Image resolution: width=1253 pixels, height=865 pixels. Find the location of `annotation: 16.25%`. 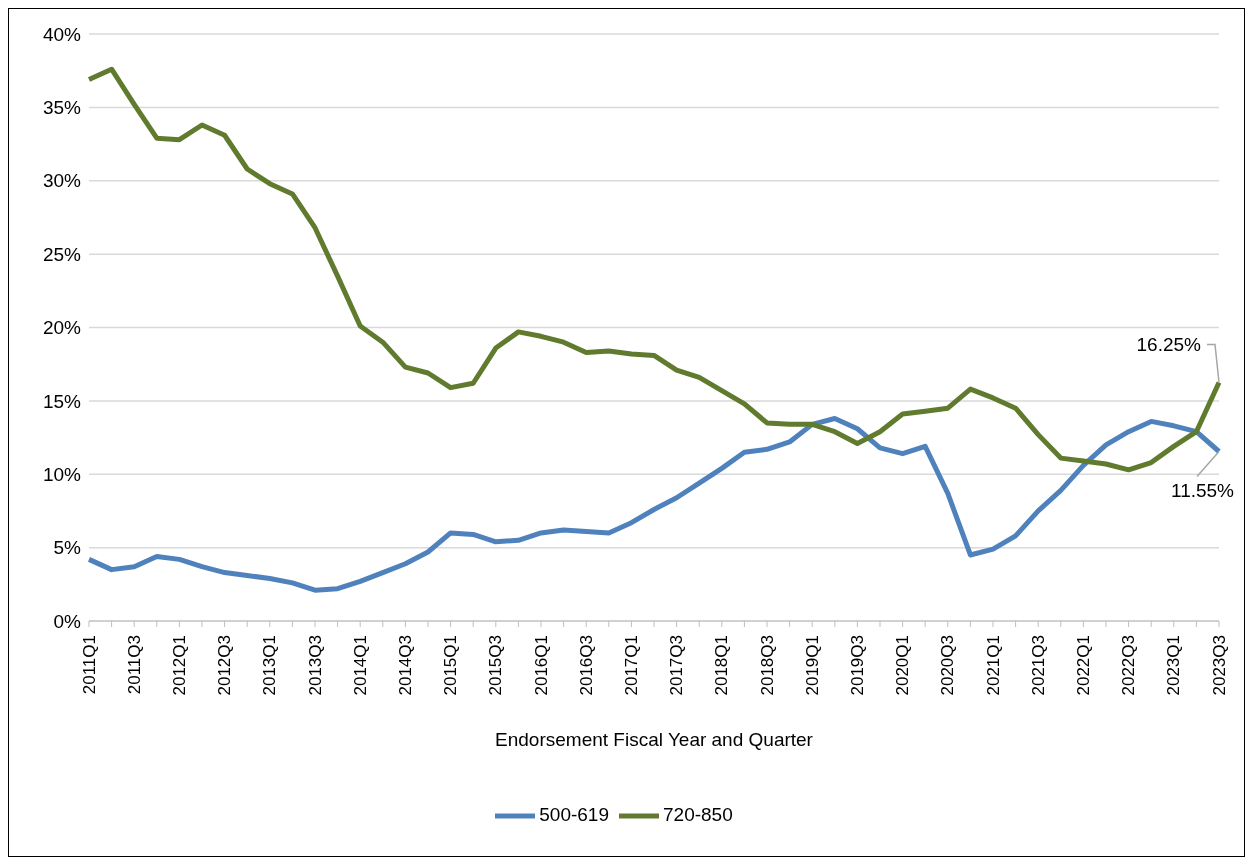

annotation: 16.25% is located at coordinates (1169, 345).